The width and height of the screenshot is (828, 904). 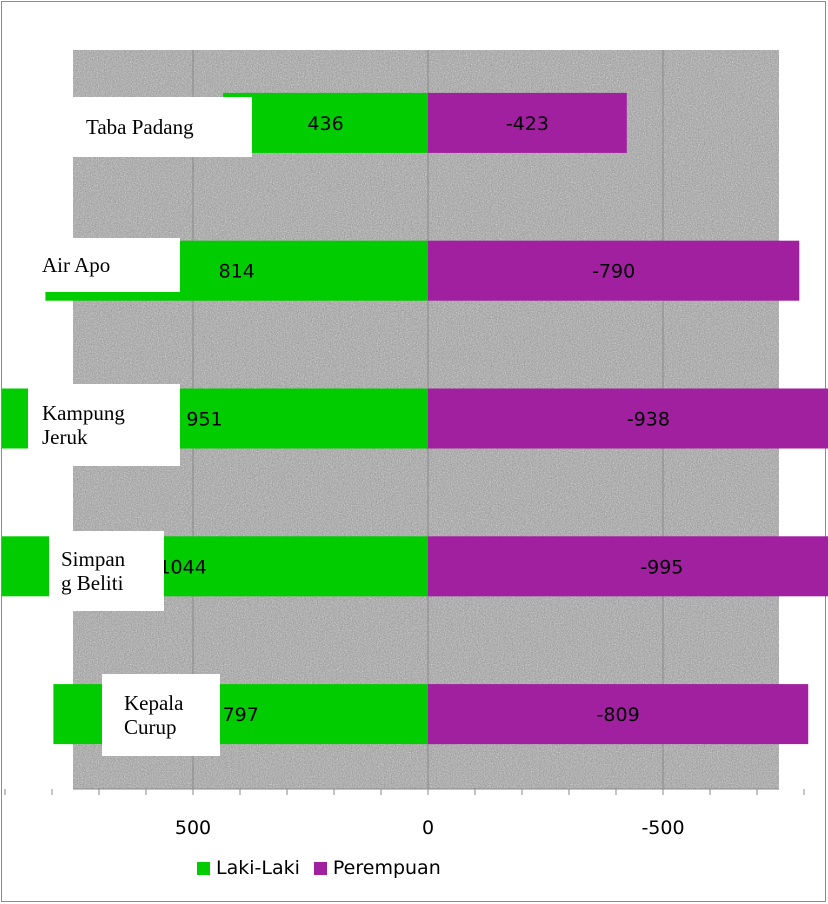 I want to click on data-label: -995, so click(x=661, y=567).